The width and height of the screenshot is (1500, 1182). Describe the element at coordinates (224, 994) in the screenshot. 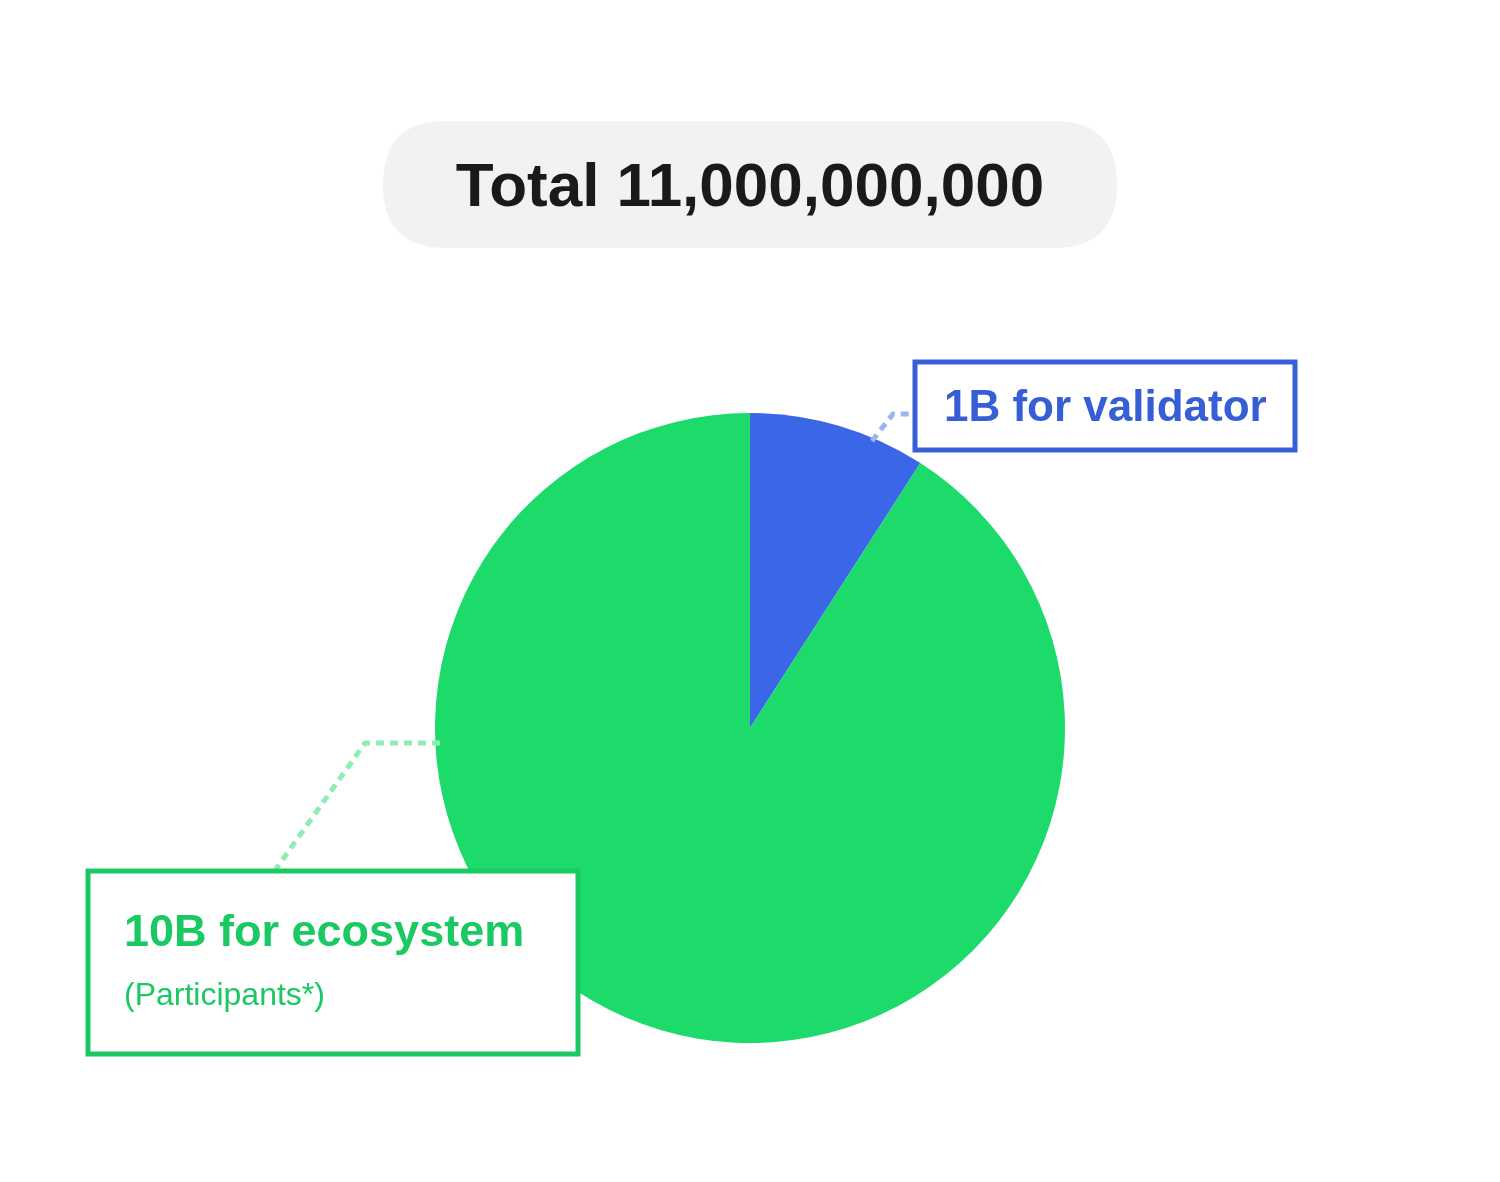

I see `text: (Participants*)` at that location.